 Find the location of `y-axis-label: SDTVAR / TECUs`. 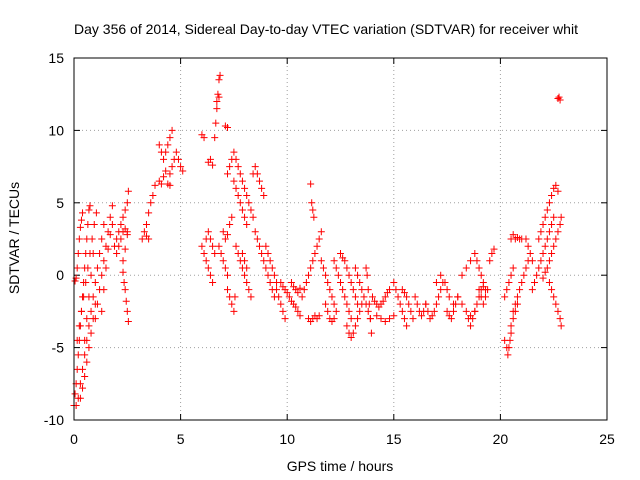

y-axis-label: SDTVAR / TECUs is located at coordinates (14, 238).